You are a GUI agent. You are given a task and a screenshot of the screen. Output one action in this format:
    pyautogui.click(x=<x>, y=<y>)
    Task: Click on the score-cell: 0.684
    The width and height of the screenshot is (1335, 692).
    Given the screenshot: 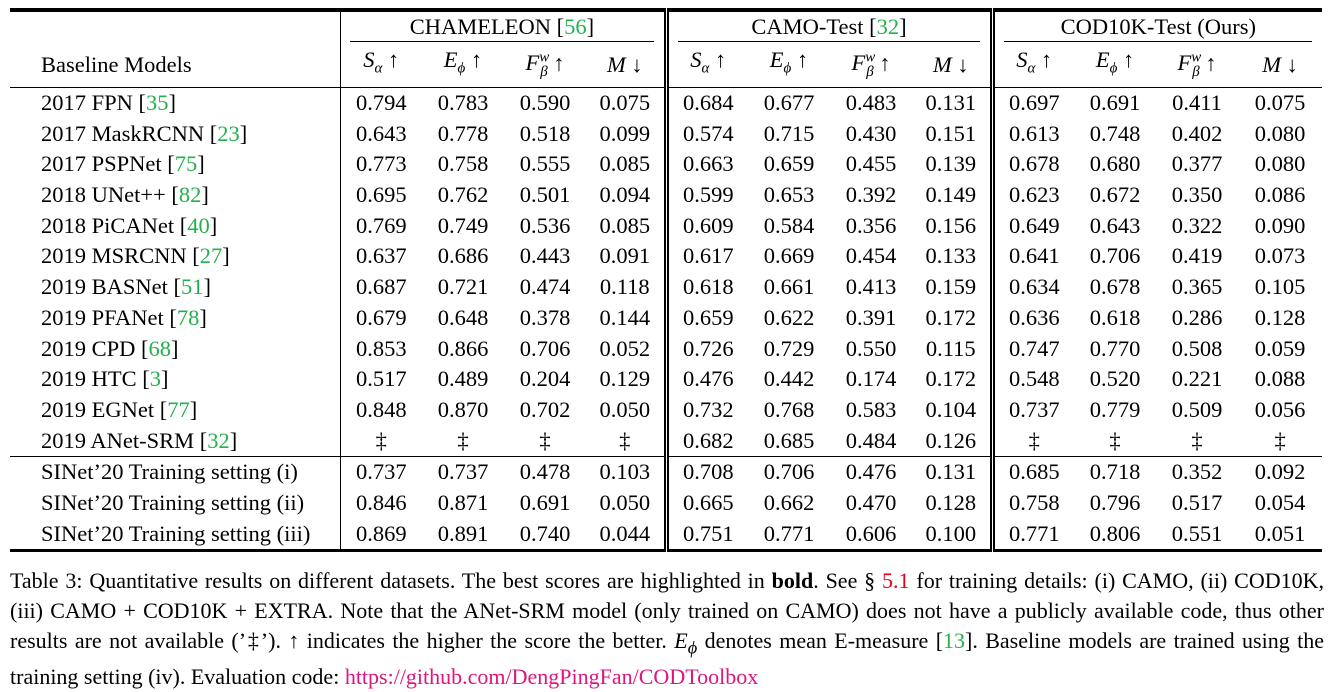 What is the action you would take?
    pyautogui.click(x=705, y=103)
    